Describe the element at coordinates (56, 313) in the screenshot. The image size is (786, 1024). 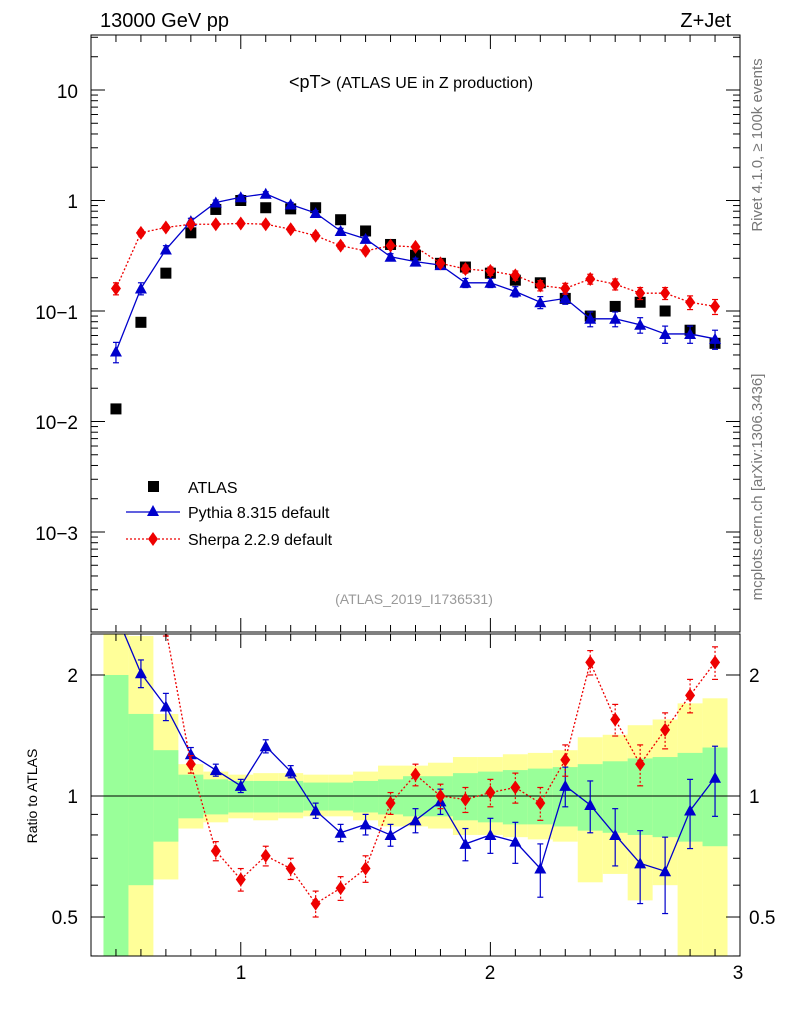
I see `main-ytick-label-1e-1: 10−1` at that location.